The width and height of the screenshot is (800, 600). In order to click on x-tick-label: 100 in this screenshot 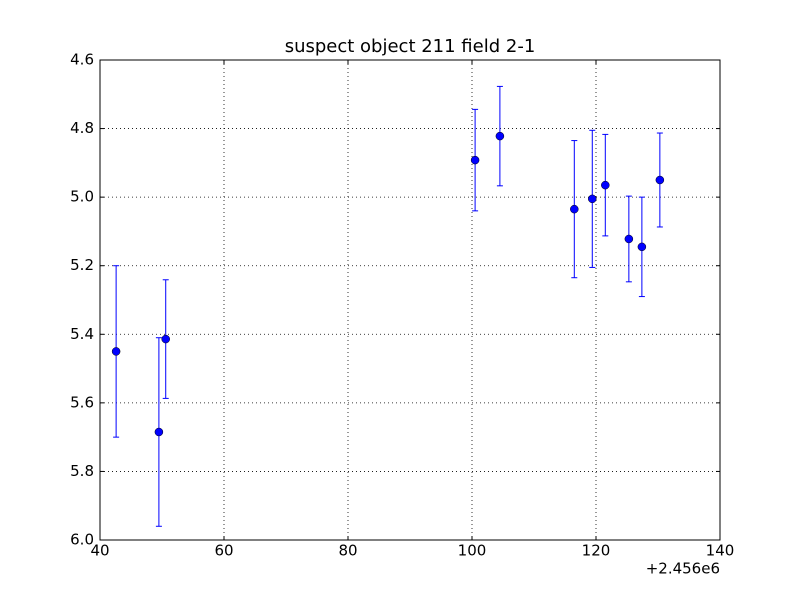, I will do `click(472, 551)`.